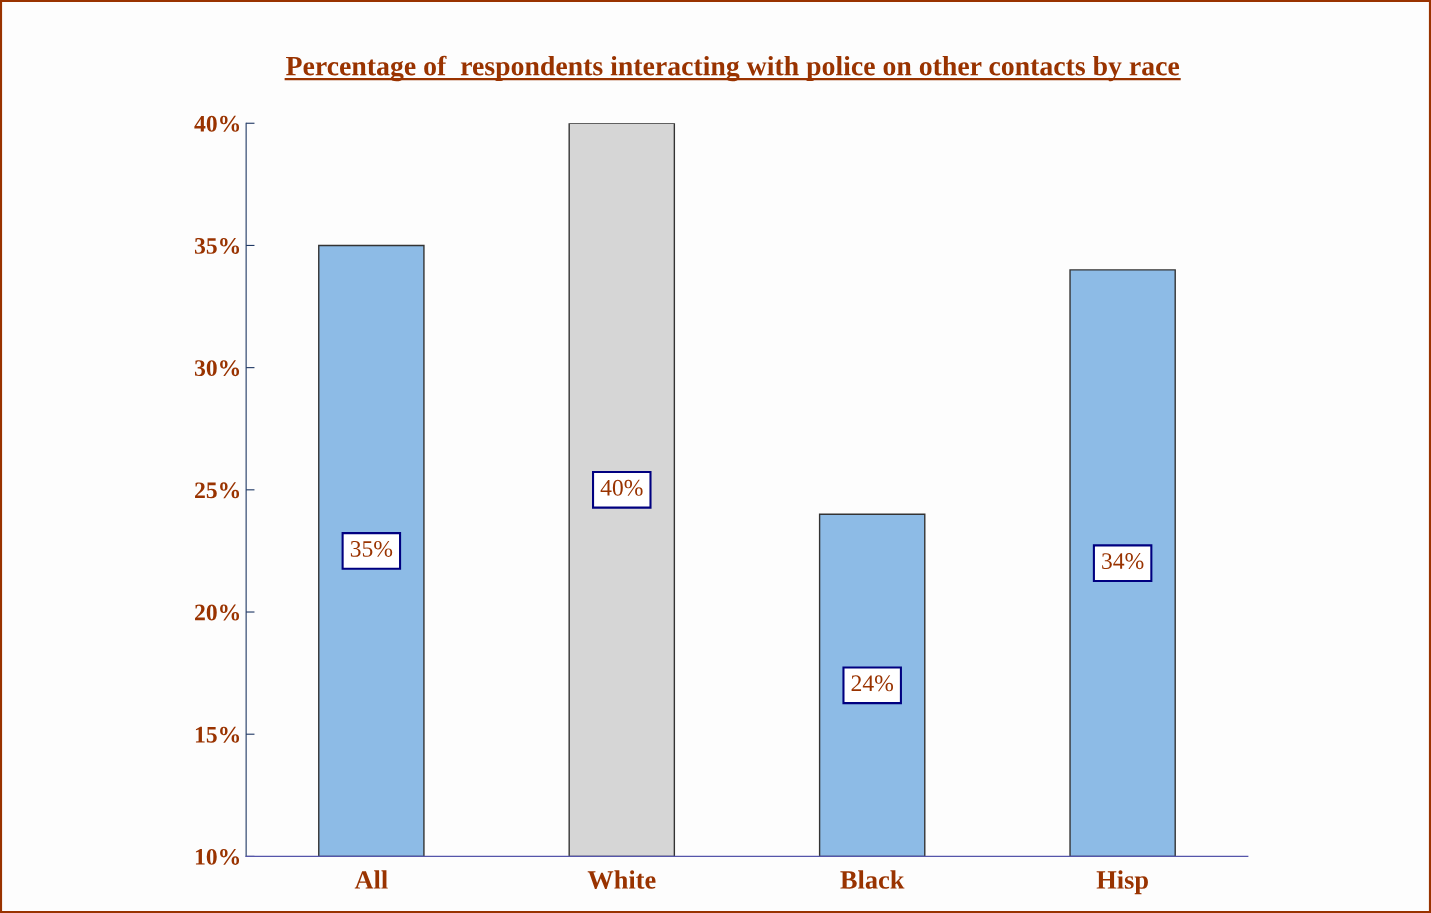  What do you see at coordinates (872, 879) in the screenshot?
I see `x-tick-label: Black` at bounding box center [872, 879].